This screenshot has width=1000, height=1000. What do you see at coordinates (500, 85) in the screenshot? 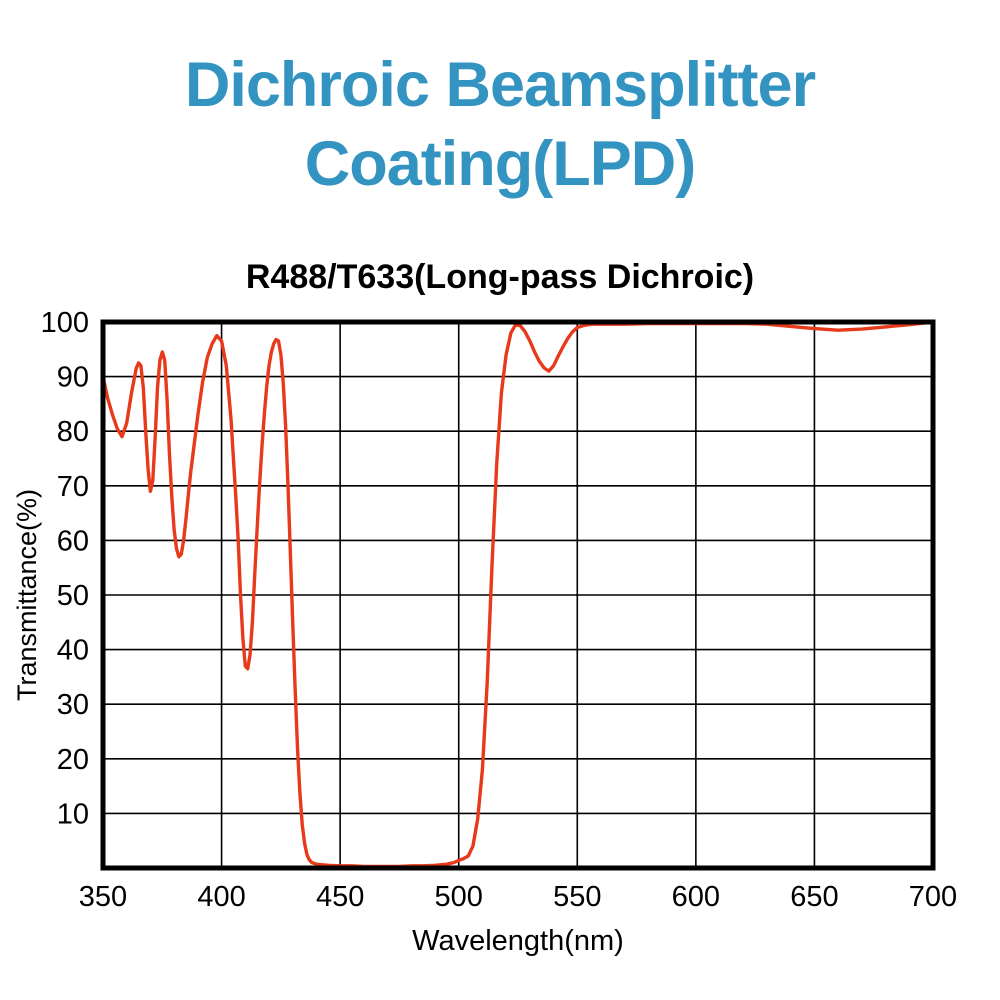
I see `title-line-1: Dichroic Beamsplitter` at bounding box center [500, 85].